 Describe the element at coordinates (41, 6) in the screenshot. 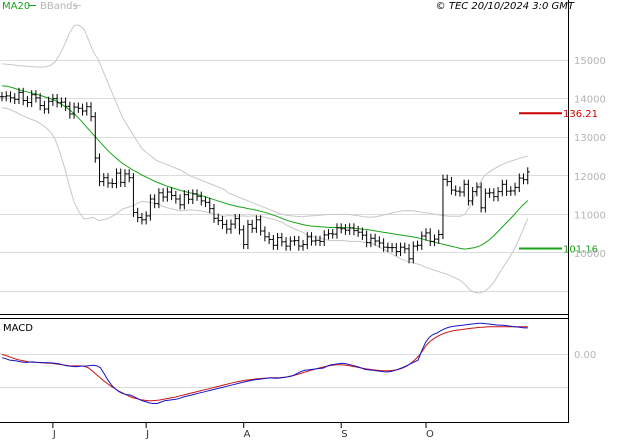

I see `legend: MA20 BBands` at that location.